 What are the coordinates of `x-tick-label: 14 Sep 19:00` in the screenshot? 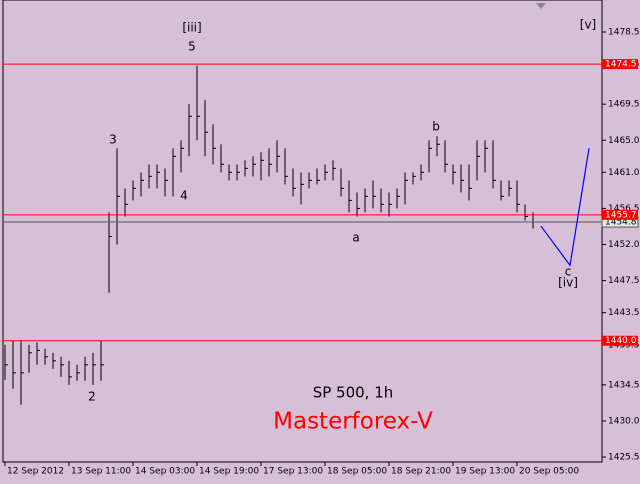 It's located at (229, 472).